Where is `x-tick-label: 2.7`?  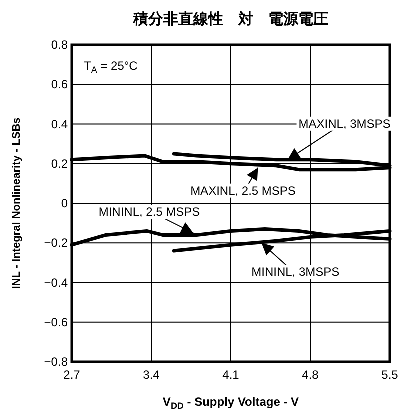 x-tick-label: 2.7 is located at coordinates (72, 375).